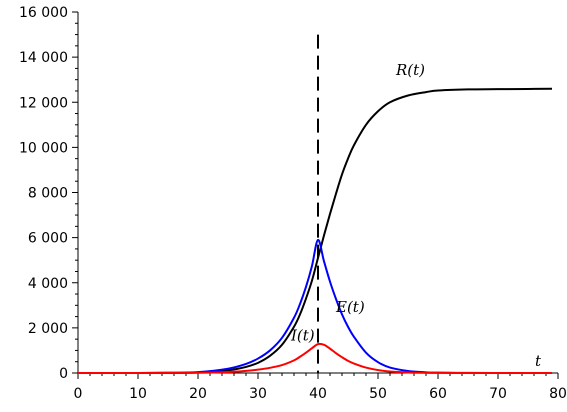  I want to click on series-line-it, so click(315, 358).